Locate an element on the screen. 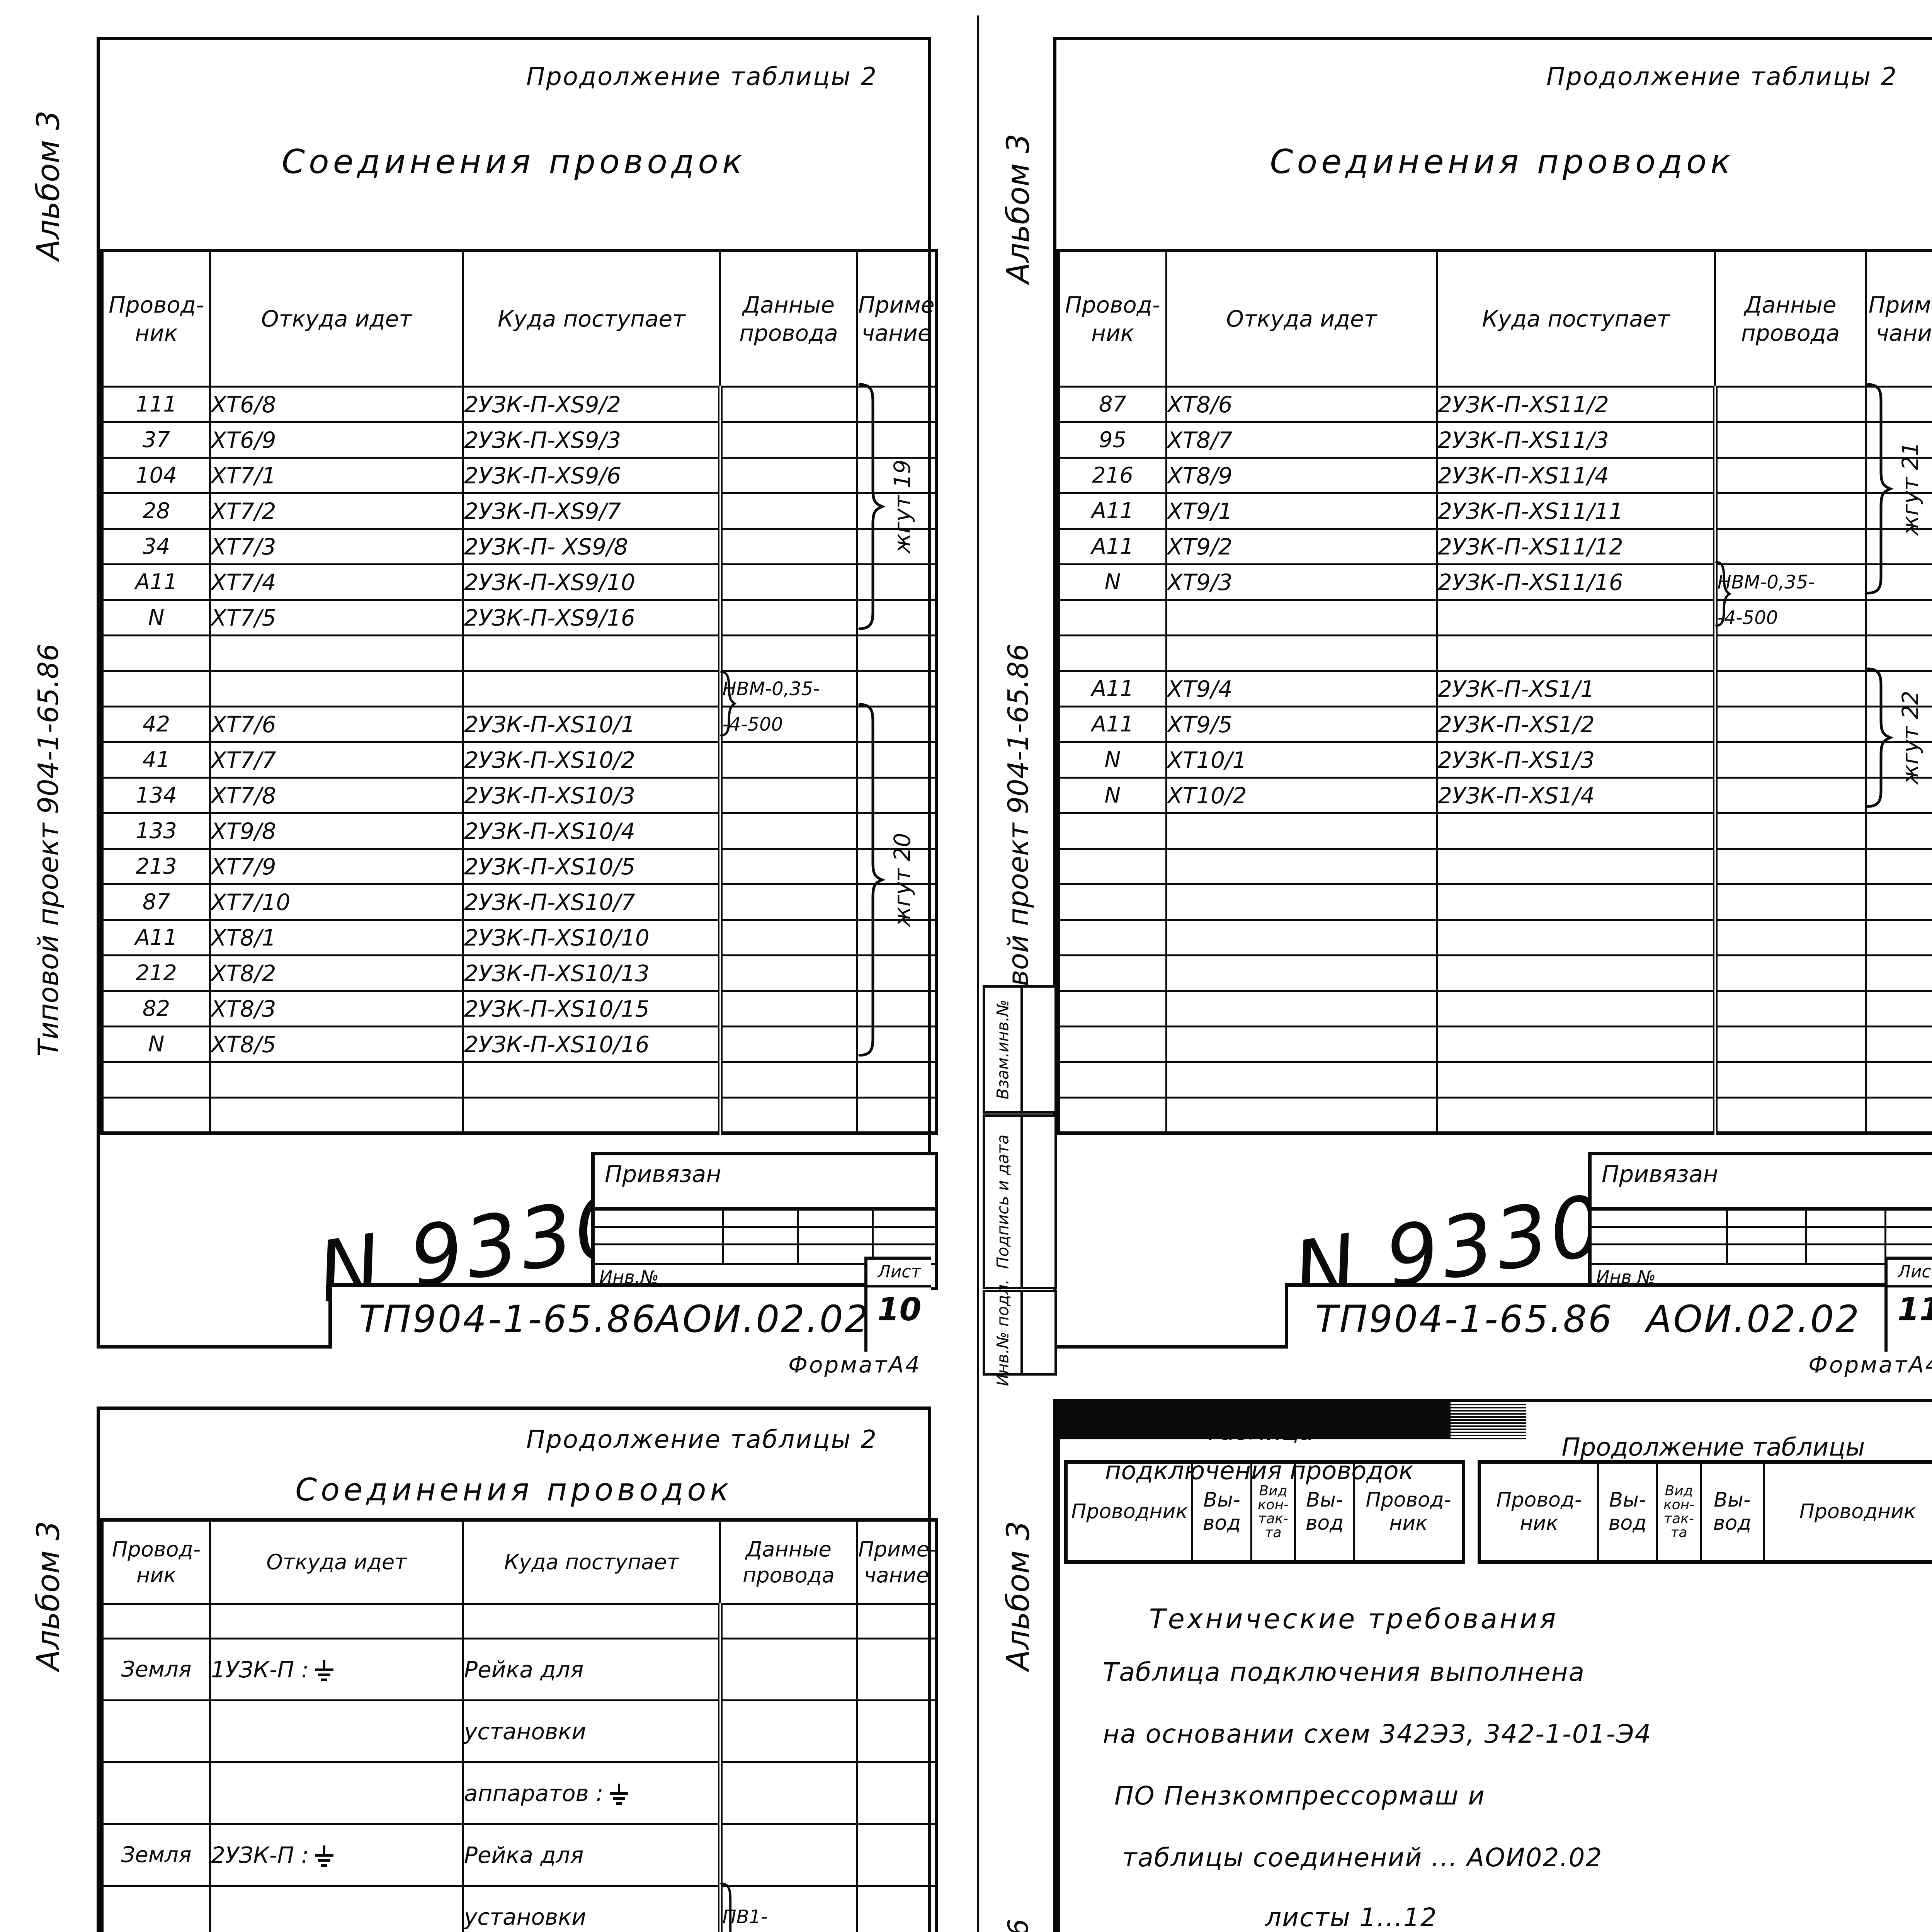  stamp-strip-box: Инв.№ подл. is located at coordinates (1020, 1333).